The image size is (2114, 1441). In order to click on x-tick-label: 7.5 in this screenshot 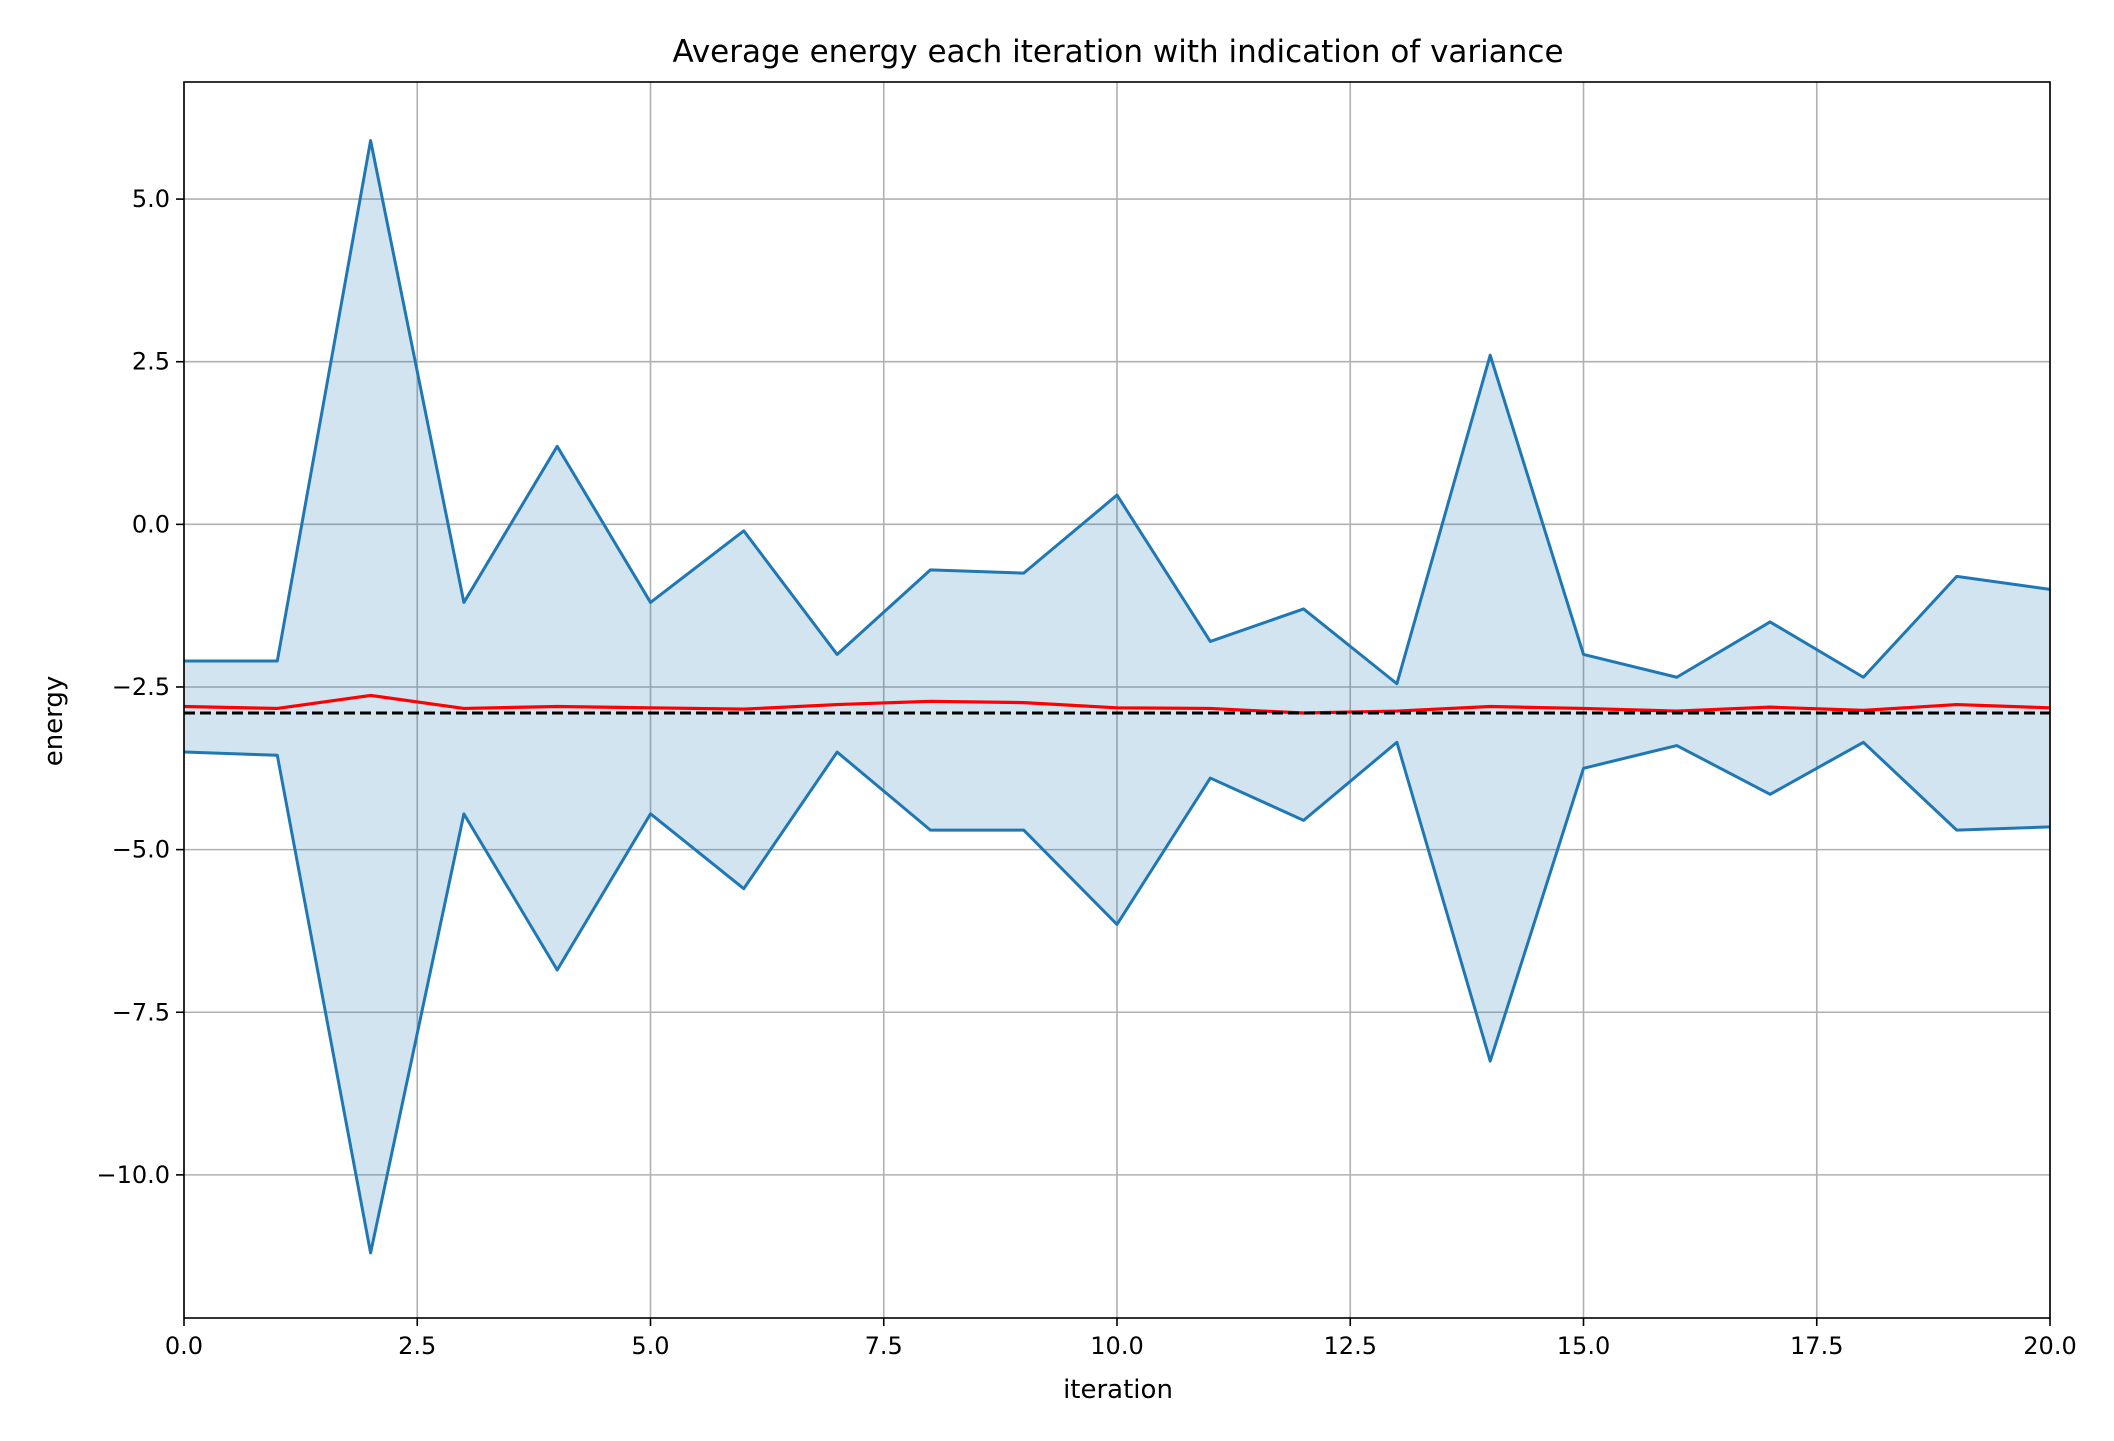, I will do `click(884, 1346)`.